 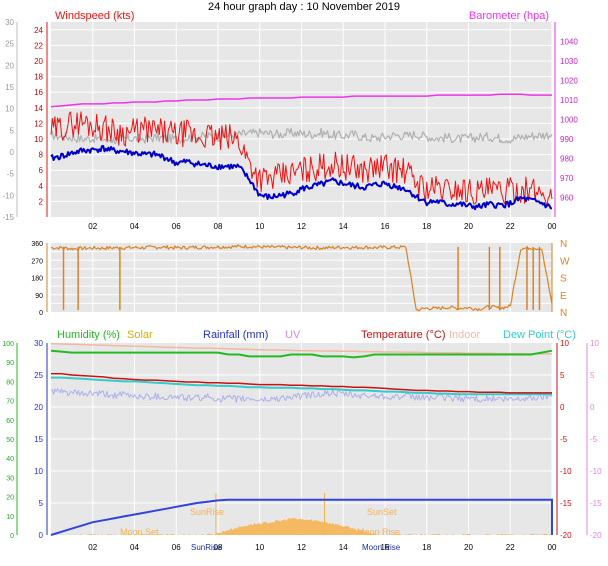 I want to click on barometer-tick-label: 1000, so click(x=569, y=120).